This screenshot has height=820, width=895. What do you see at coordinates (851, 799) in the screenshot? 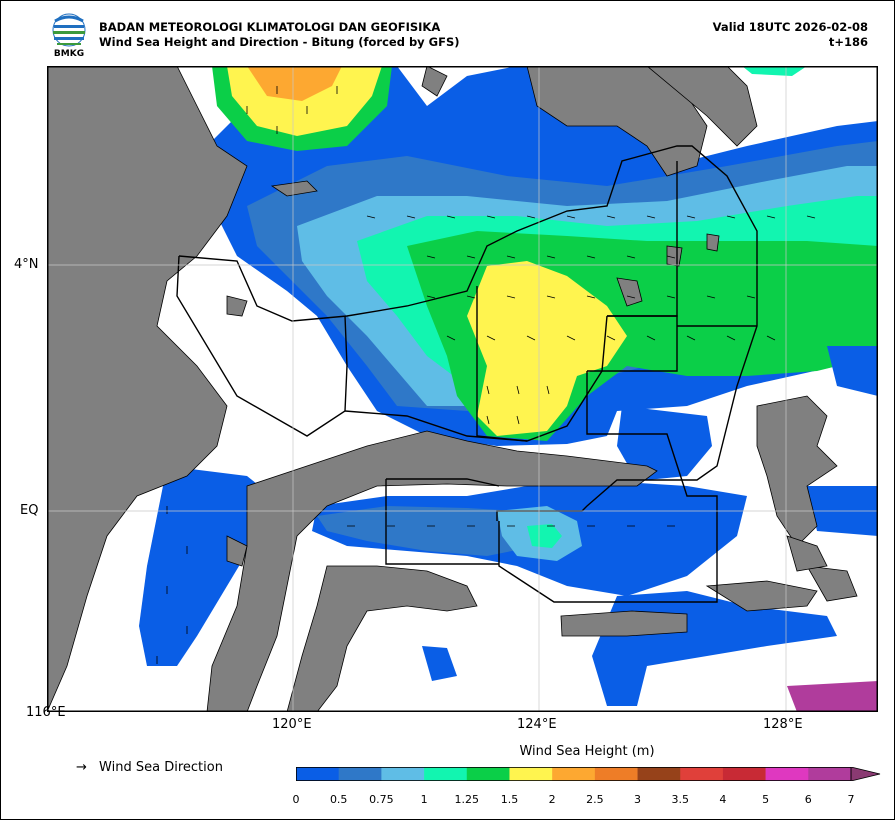
I see `colorbar-tick-label: 7` at bounding box center [851, 799].